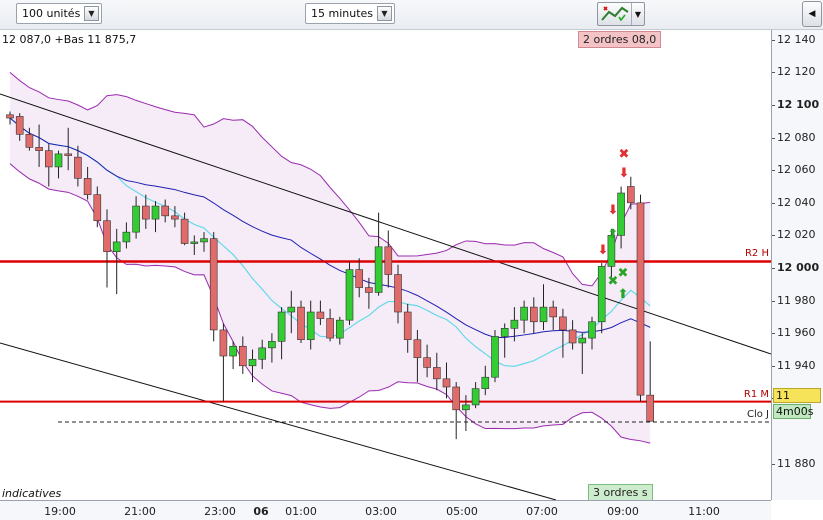 Image resolution: width=823 pixels, height=520 pixels. I want to click on toolbar: 100 unités ▼ 15 minutes ▼ ▼ ◀, so click(411, 15).